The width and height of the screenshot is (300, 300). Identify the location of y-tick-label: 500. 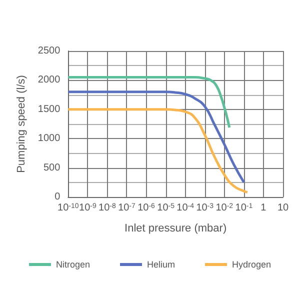
(52, 168).